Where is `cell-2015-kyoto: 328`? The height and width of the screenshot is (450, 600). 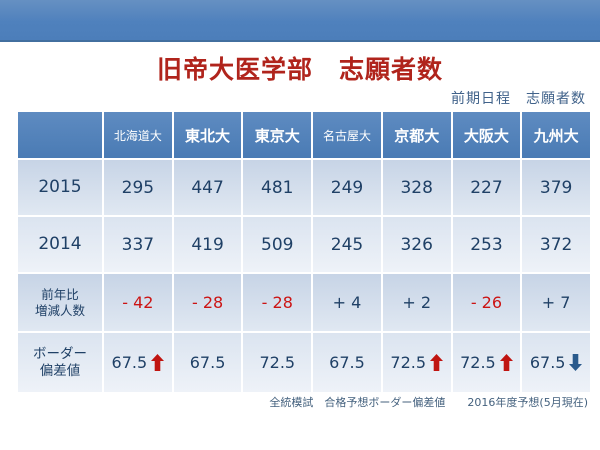 cell-2015-kyoto: 328 is located at coordinates (416, 187).